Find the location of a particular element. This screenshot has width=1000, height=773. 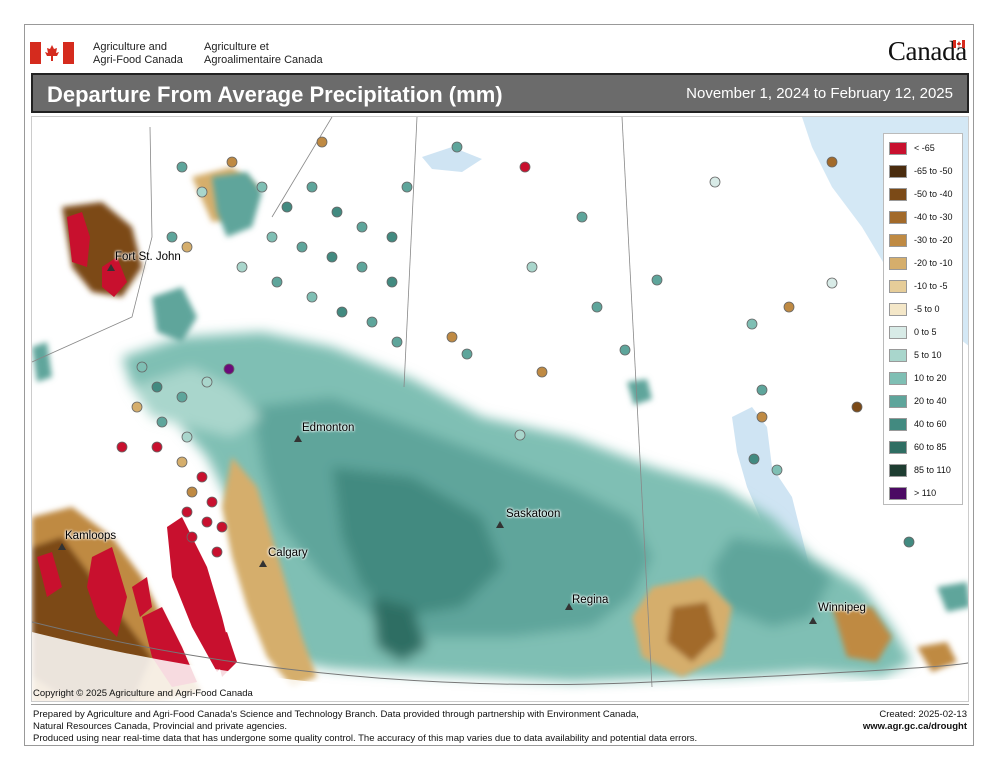

severe-deficit-areas is located at coordinates (137, 449).